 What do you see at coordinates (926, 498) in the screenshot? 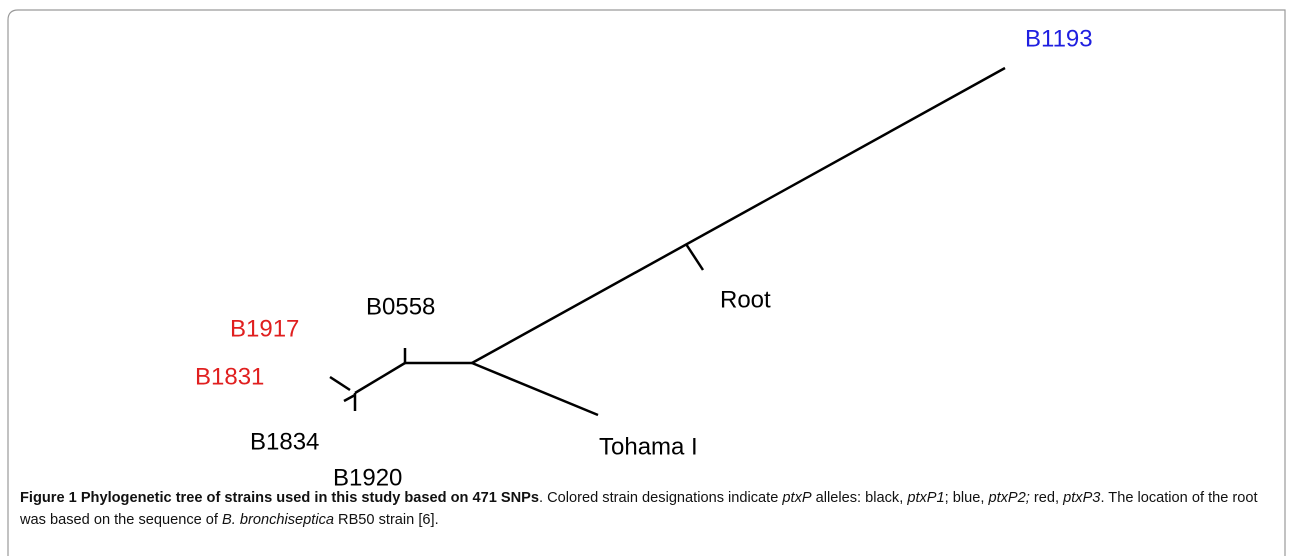
I see `caption-segment: ptxP1` at bounding box center [926, 498].